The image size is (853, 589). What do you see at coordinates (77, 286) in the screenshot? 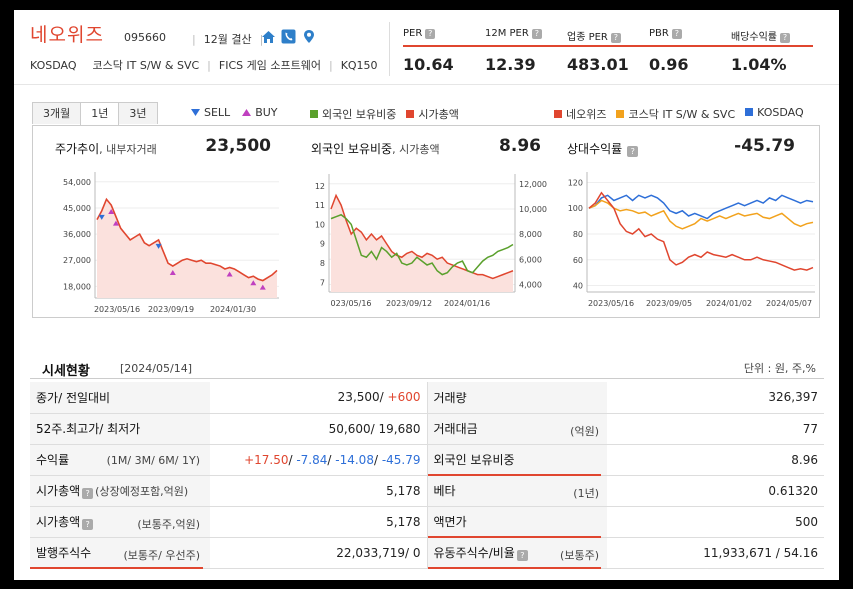
I see `y-tick-label: 18,000` at bounding box center [77, 286].